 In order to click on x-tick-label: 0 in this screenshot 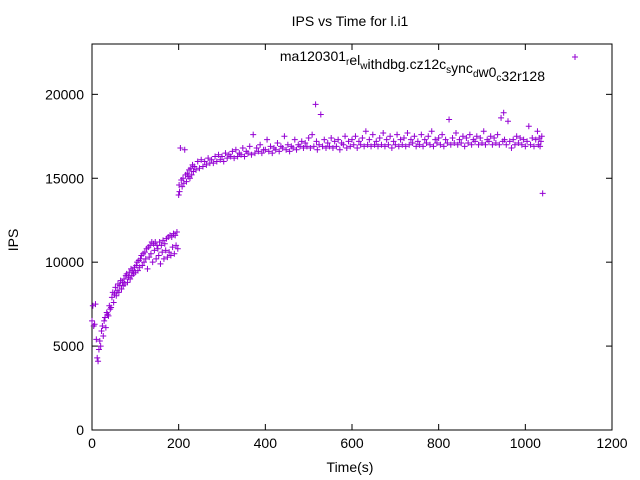, I will do `click(92, 443)`.